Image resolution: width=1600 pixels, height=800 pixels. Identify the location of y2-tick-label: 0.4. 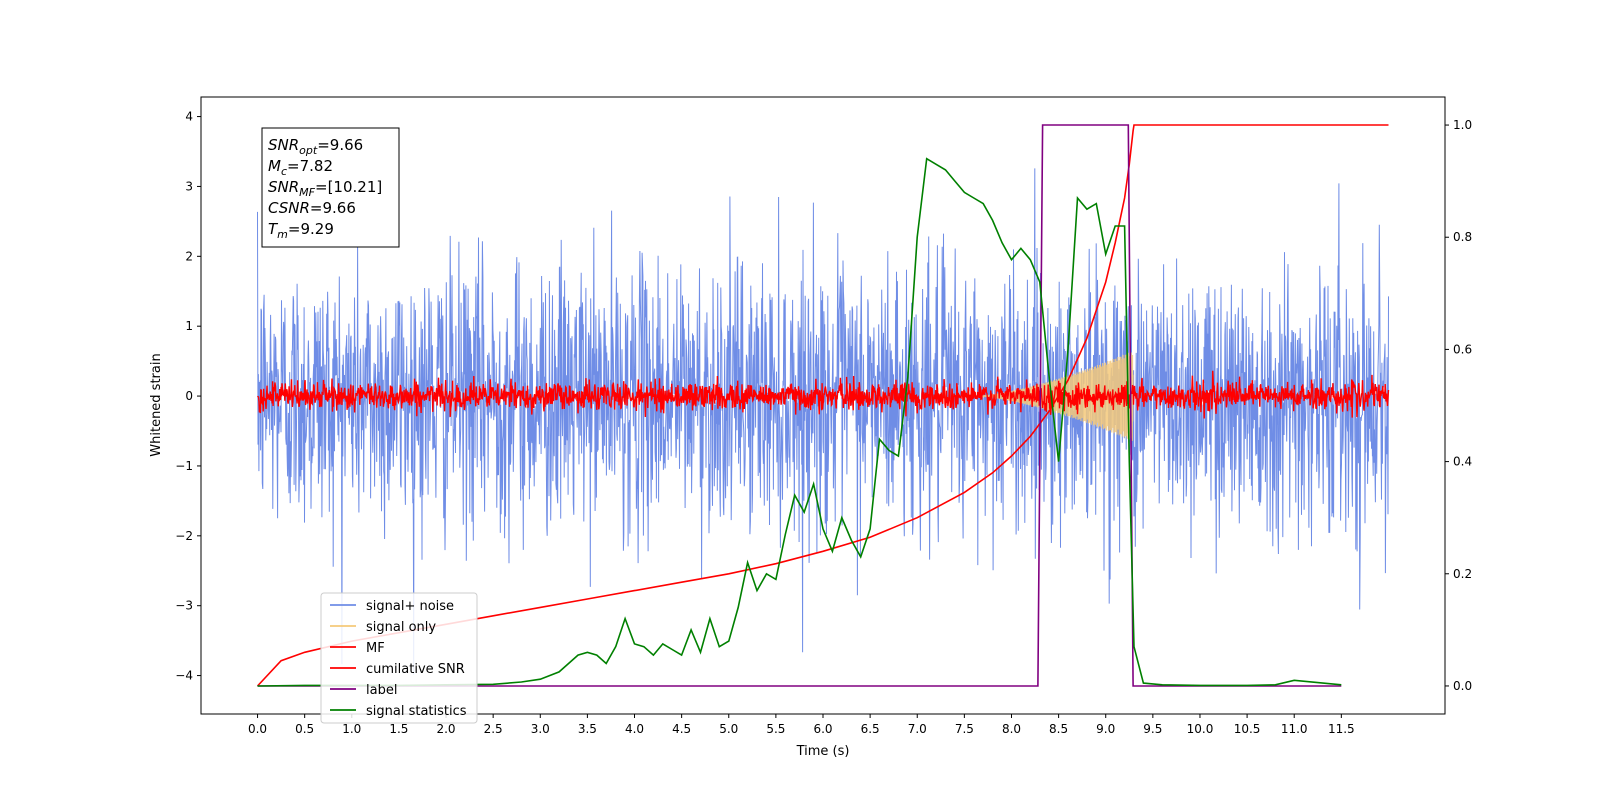
(1462, 462).